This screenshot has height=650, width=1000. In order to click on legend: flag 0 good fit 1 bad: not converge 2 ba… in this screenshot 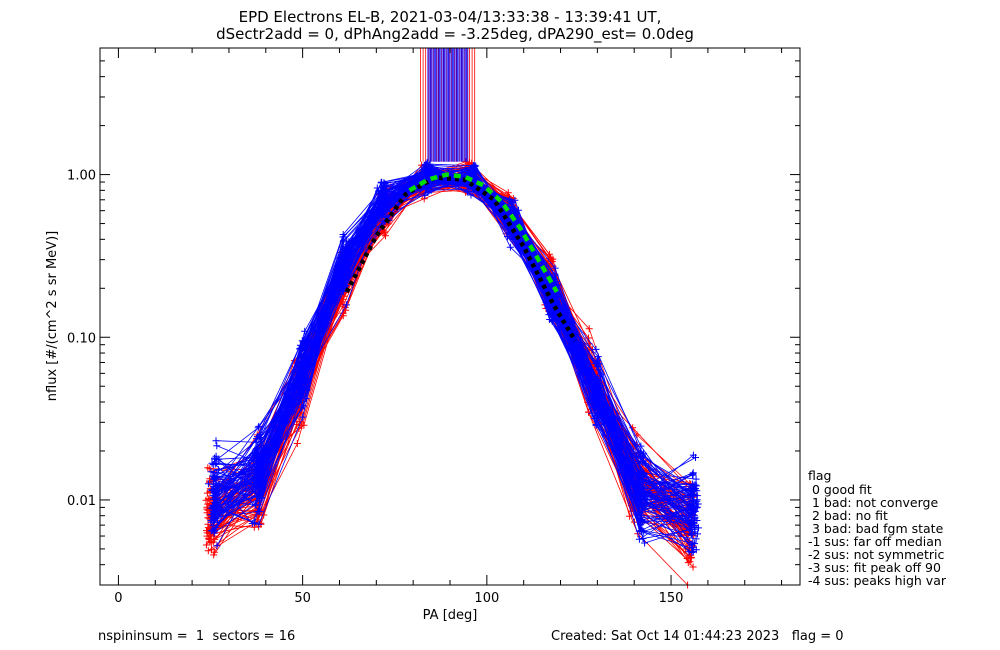, I will do `click(877, 528)`.